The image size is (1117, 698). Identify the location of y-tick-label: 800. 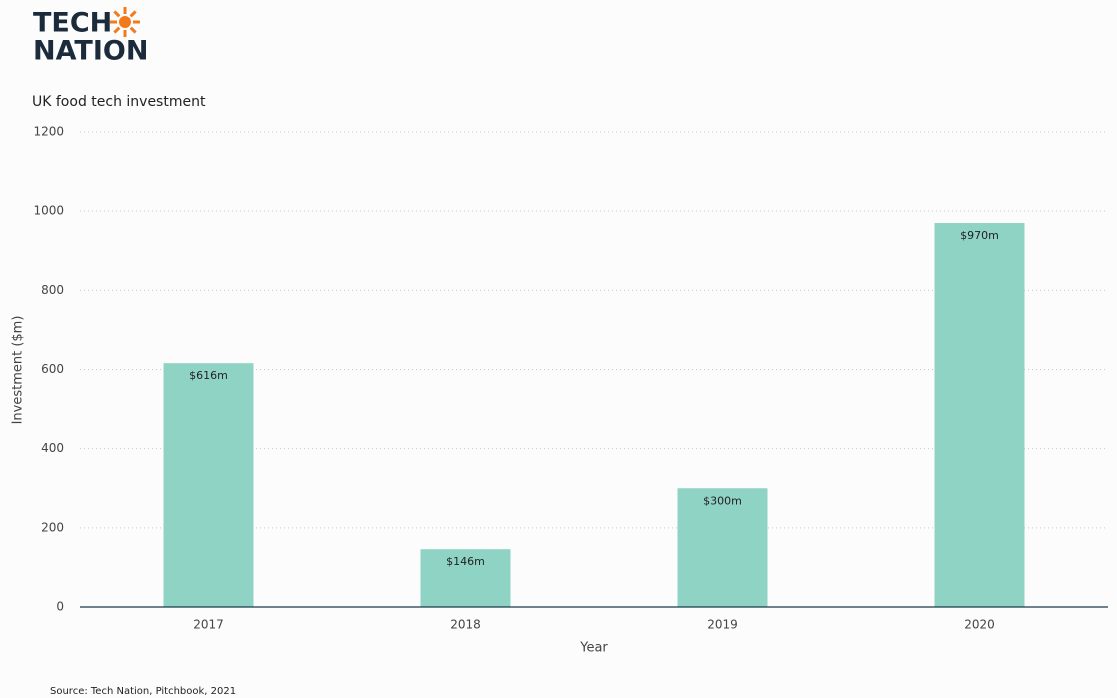
(52, 290).